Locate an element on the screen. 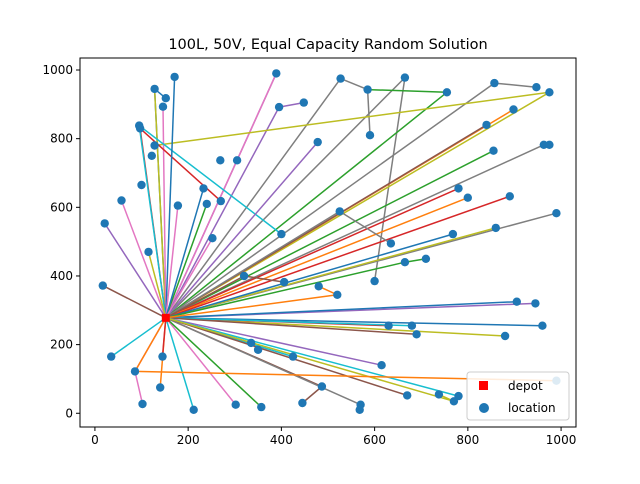 This screenshot has height=484, width=640. y-tick-label-0: 0 is located at coordinates (69, 413).